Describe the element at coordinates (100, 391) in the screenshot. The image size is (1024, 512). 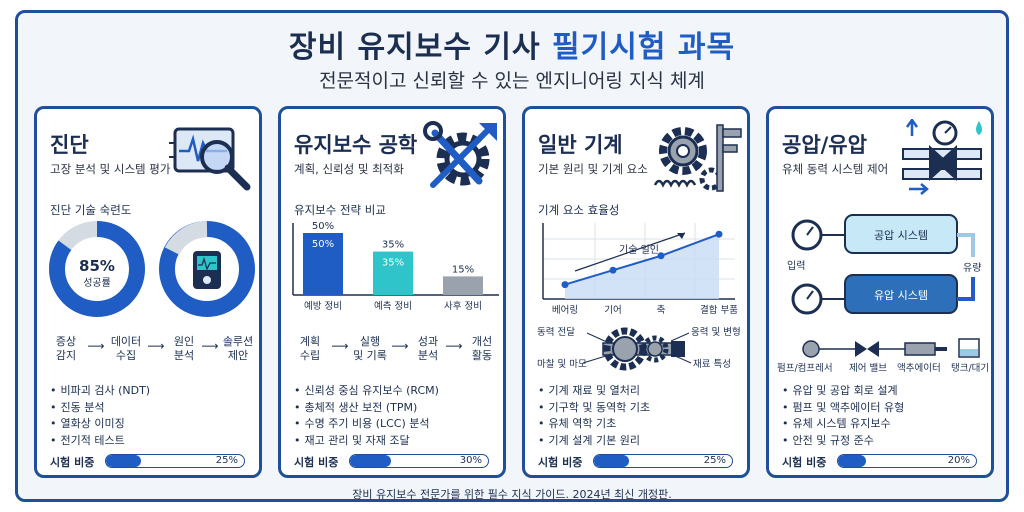
I see `list-item: 비파괴 검사 (NDT)` at that location.